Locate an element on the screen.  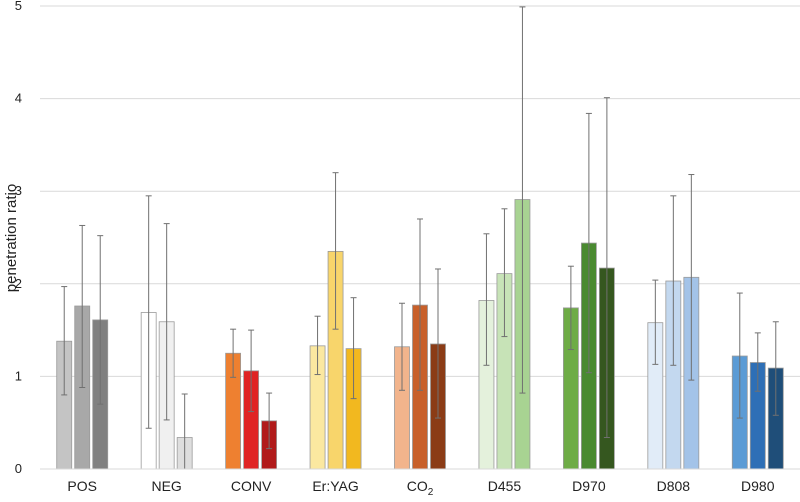
x-category-label: CO2 is located at coordinates (420, 487).